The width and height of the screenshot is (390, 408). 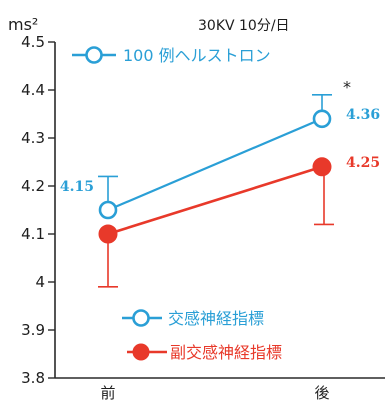 What do you see at coordinates (107, 393) in the screenshot?
I see `x-tick-label: 前` at bounding box center [107, 393].